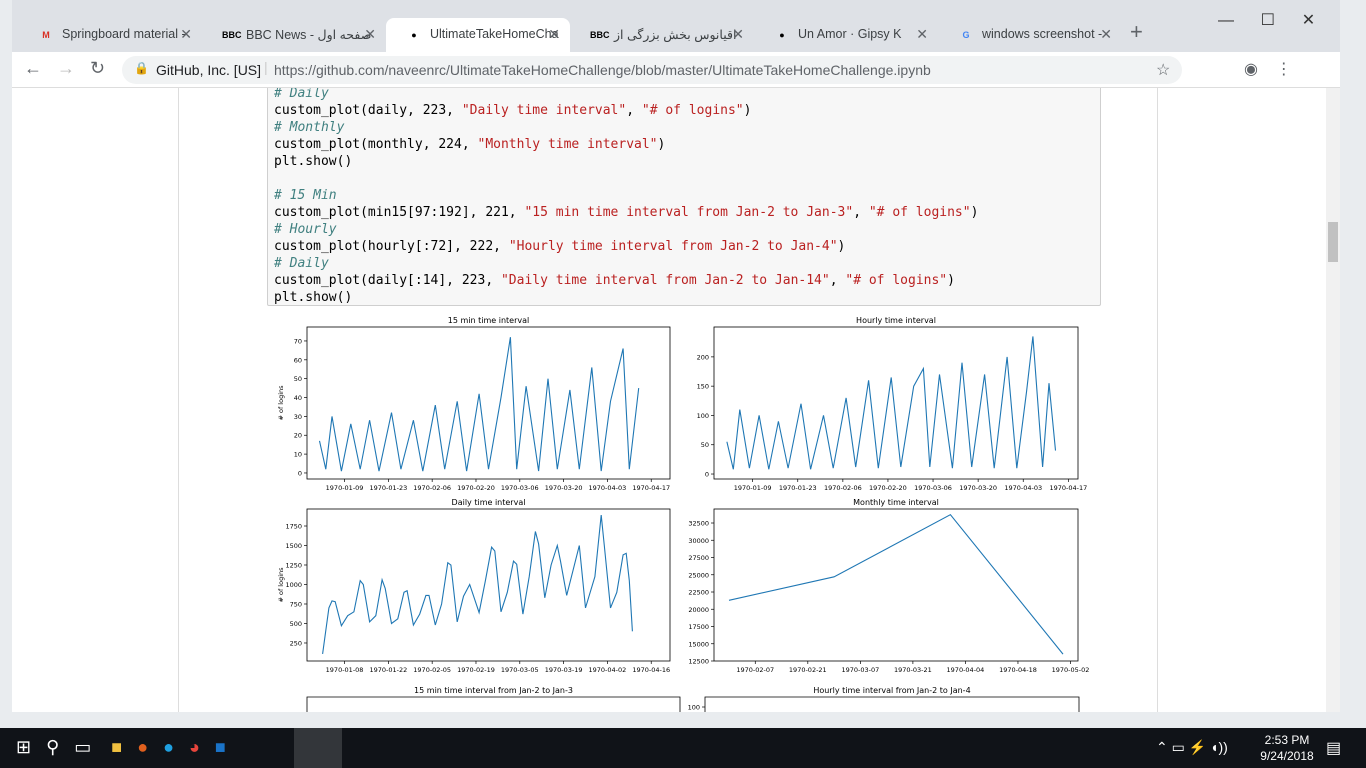  What do you see at coordinates (298, 379) in the screenshot?
I see `y-tick-label: 50` at bounding box center [298, 379].